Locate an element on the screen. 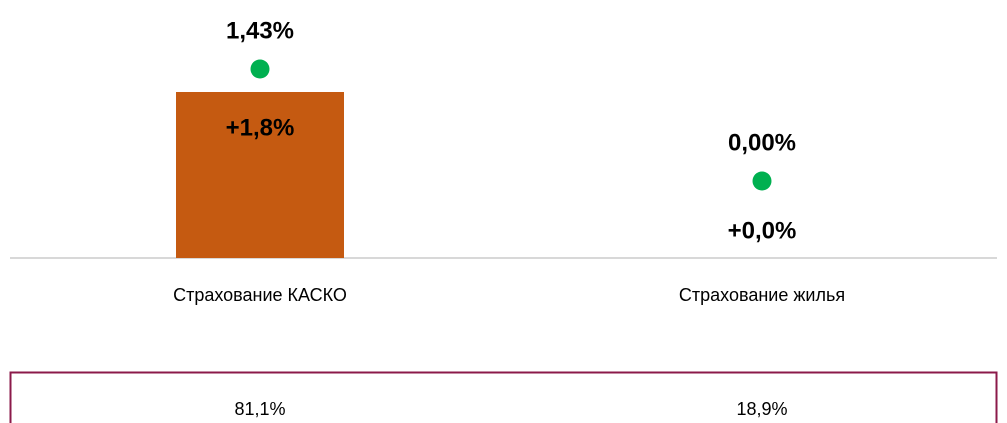  bar-value-label: +0,0% is located at coordinates (762, 230).